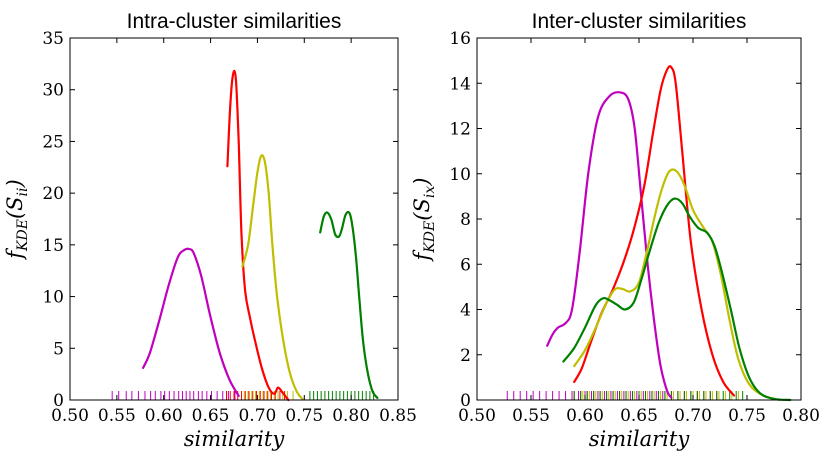 This screenshot has width=830, height=461. Describe the element at coordinates (53, 91) in the screenshot. I see `y-tick-label: 30` at that location.